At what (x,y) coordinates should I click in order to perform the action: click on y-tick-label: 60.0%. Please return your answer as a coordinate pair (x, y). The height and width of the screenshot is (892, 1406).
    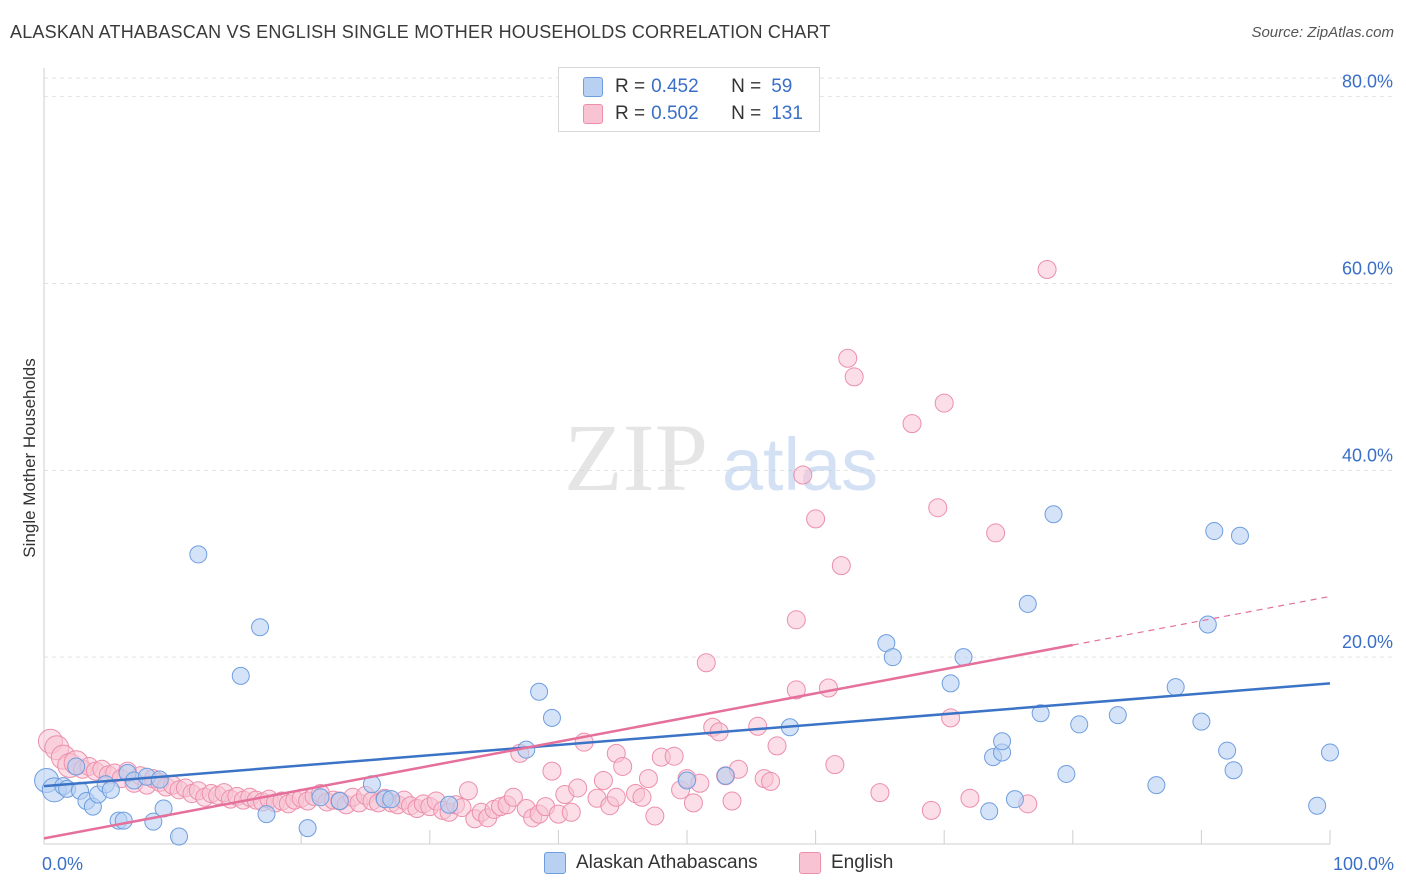
    Looking at the image, I should click on (1367, 269).